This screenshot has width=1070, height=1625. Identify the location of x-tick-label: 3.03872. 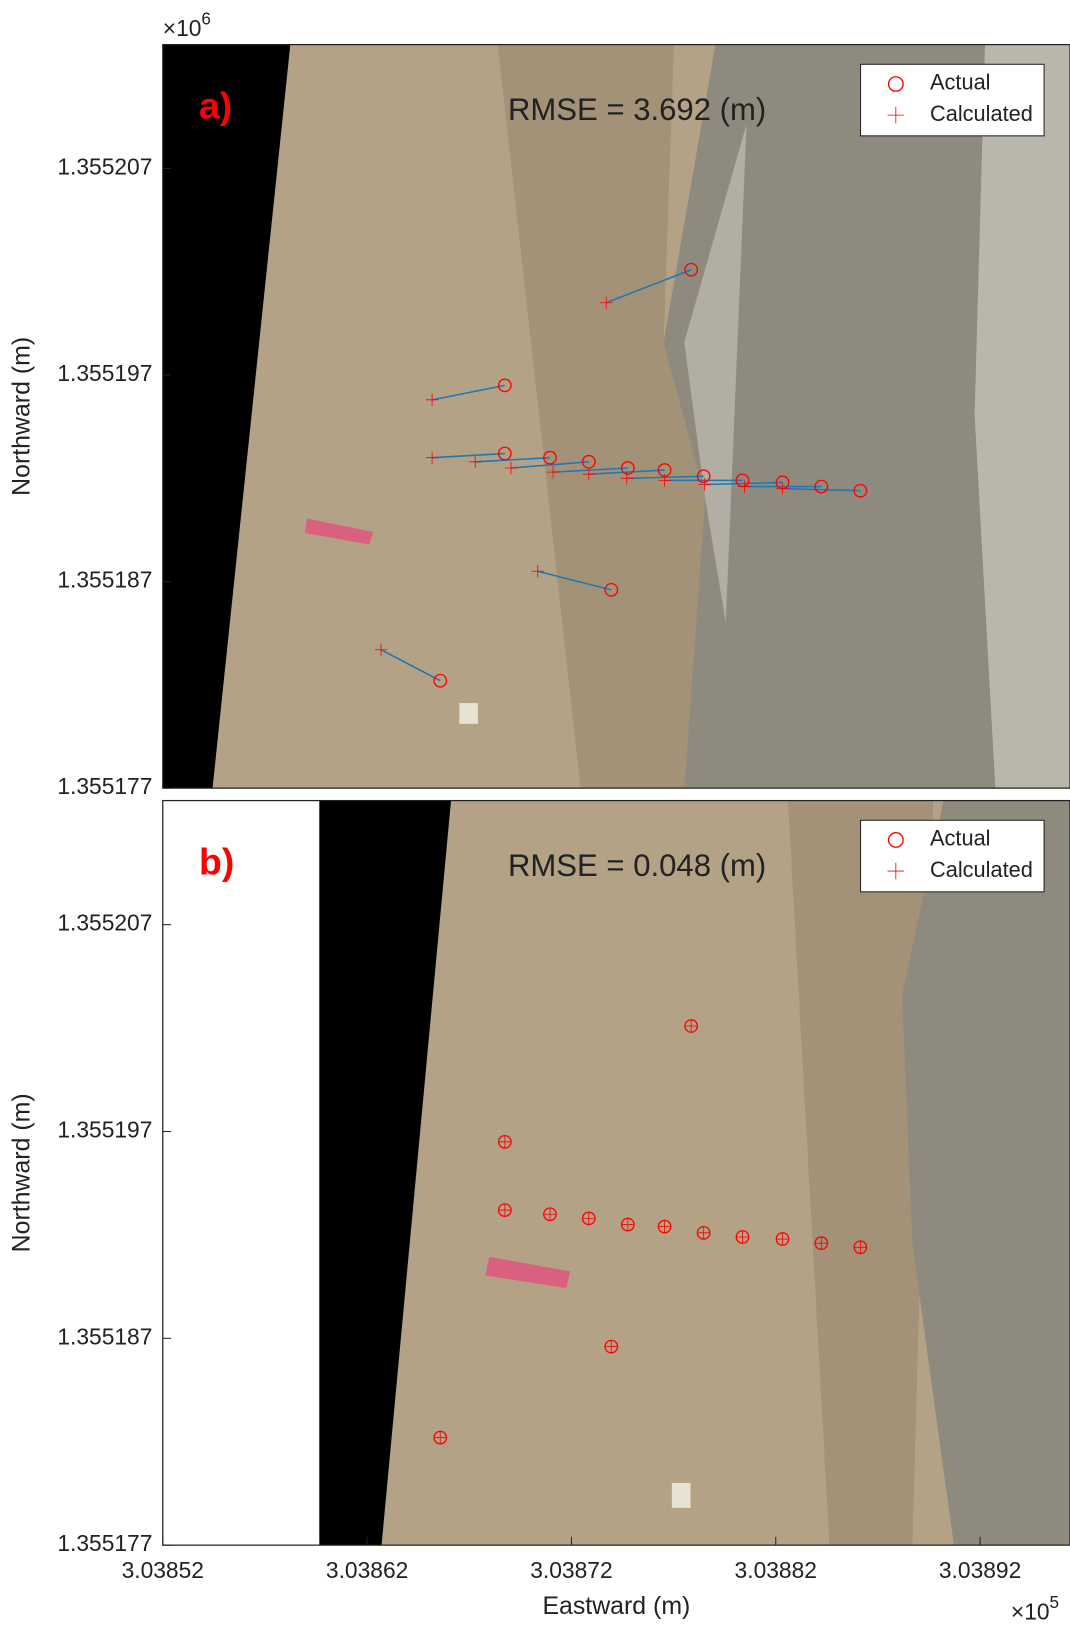
(571, 1570).